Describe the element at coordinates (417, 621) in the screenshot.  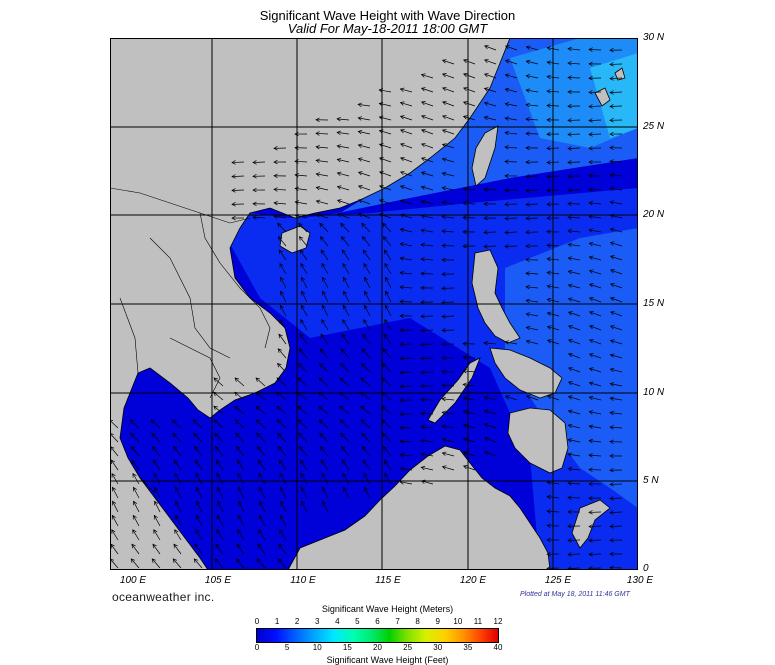
I see `legend-meters-tick: 8` at that location.